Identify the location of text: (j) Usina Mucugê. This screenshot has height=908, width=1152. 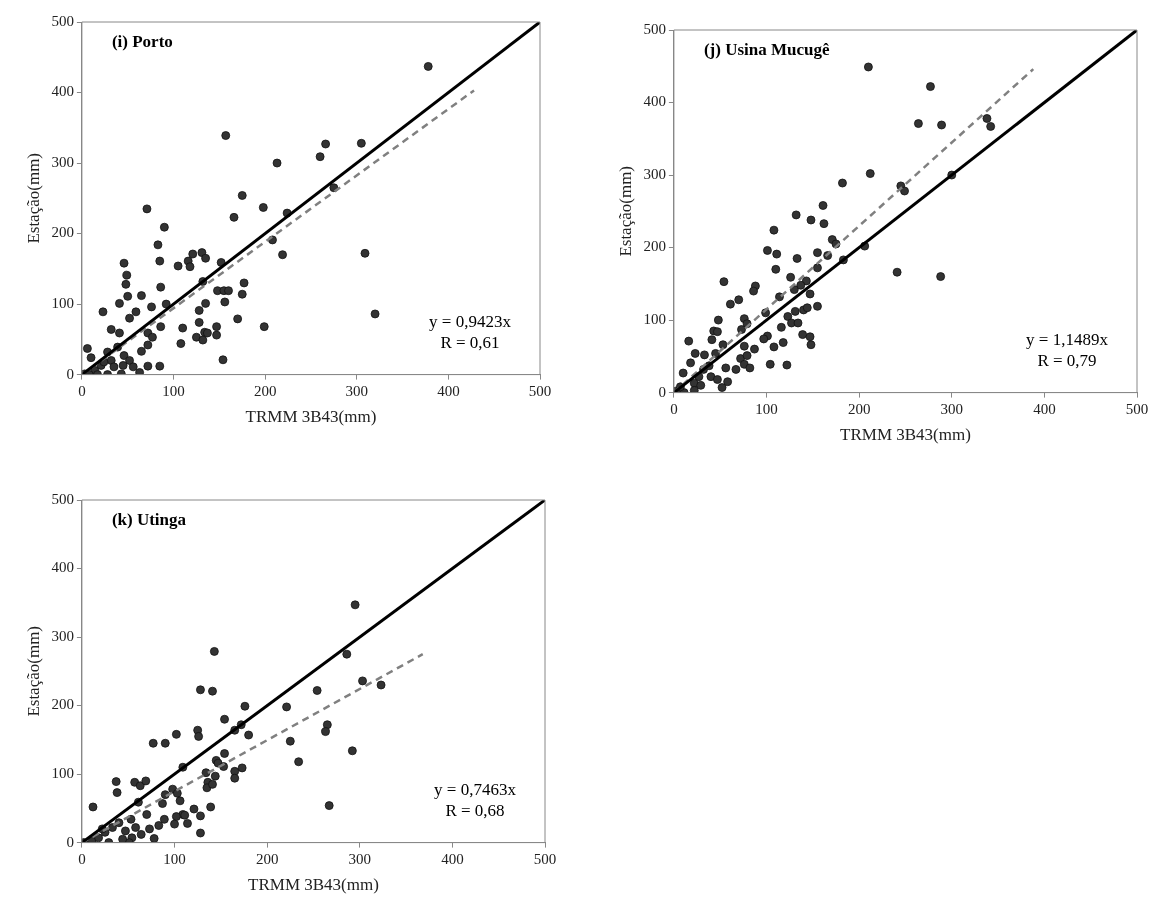
(766, 49).